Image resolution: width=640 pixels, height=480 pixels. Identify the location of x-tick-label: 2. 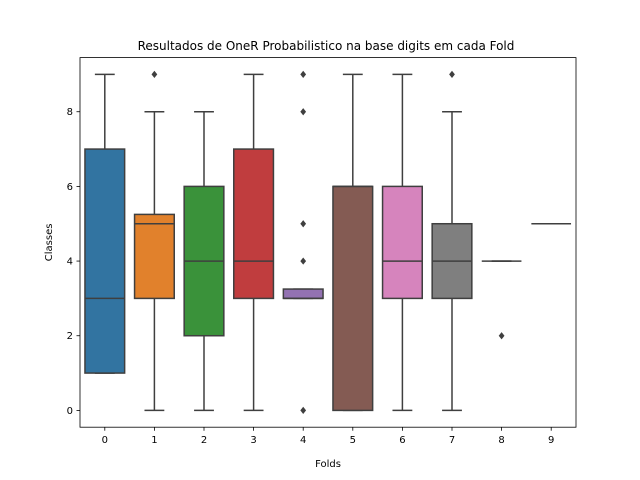
(204, 440).